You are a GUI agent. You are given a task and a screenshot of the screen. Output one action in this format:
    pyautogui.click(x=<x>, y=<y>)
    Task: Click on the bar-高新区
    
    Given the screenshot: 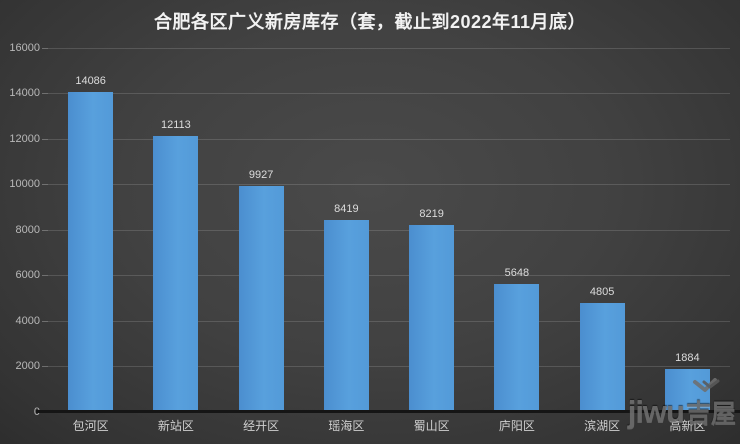 What is the action you would take?
    pyautogui.click(x=687, y=390)
    